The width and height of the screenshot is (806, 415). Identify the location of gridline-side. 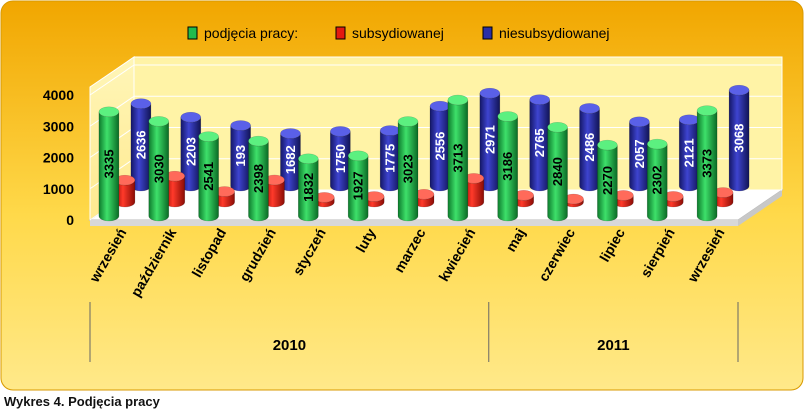
(112, 80).